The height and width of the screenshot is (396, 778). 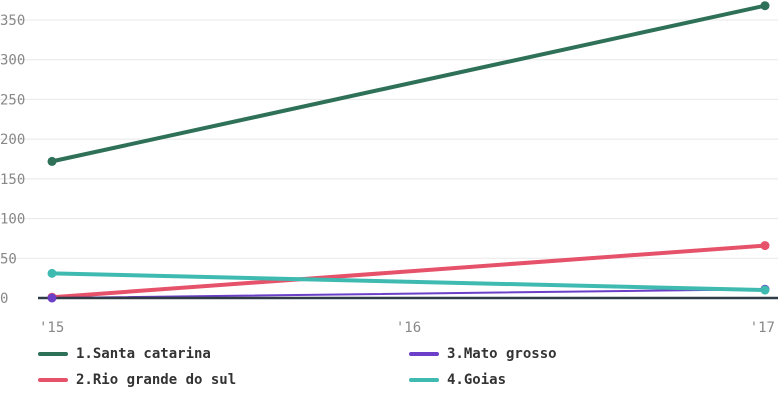 I want to click on x-axis-ticks: '15 '16 '17, so click(x=407, y=328).